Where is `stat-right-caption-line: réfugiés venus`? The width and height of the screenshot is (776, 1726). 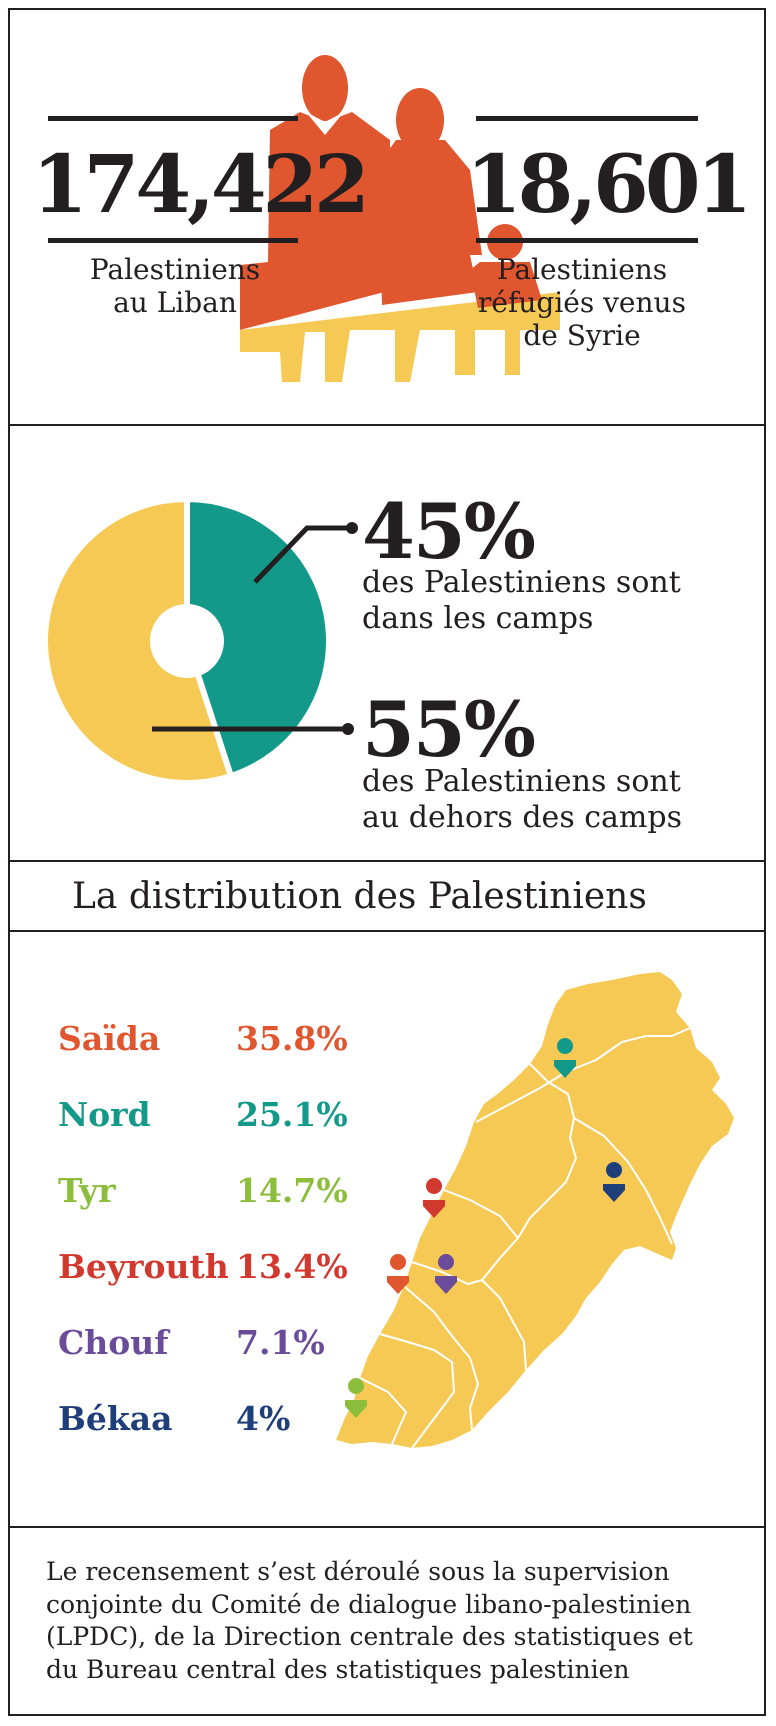 stat-right-caption-line: réfugiés venus is located at coordinates (582, 302).